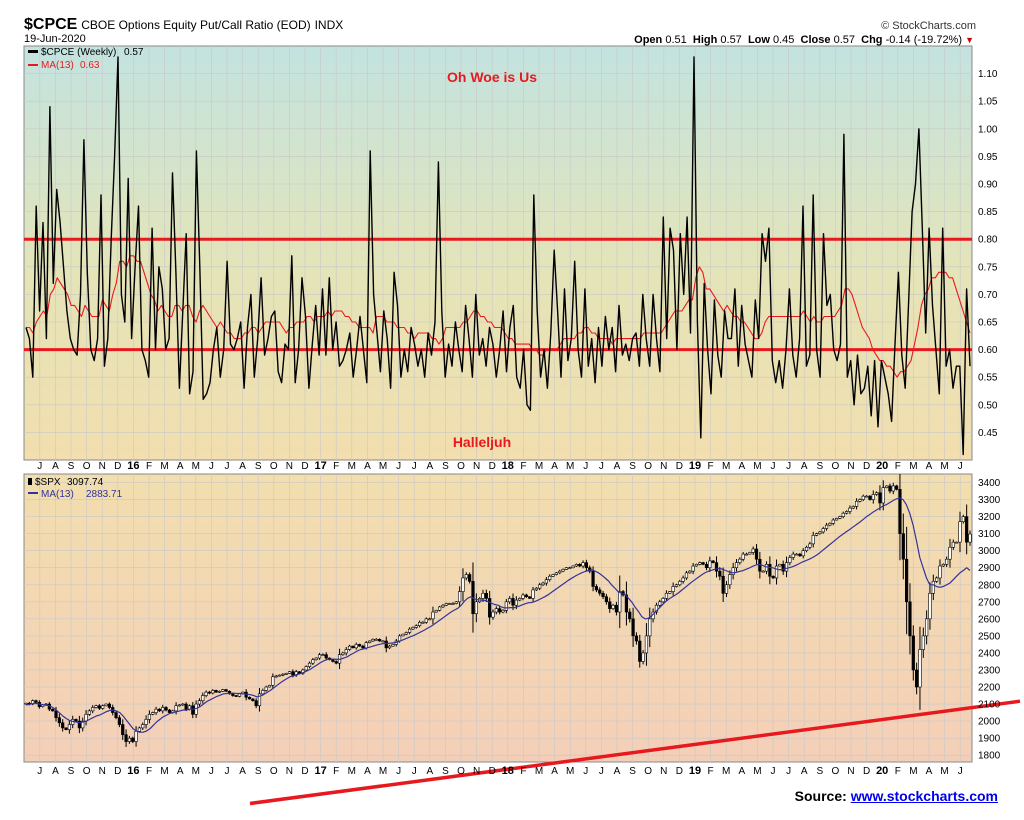 The image size is (1024, 820). I want to click on legend-cpce-value: 0.57, so click(134, 52).